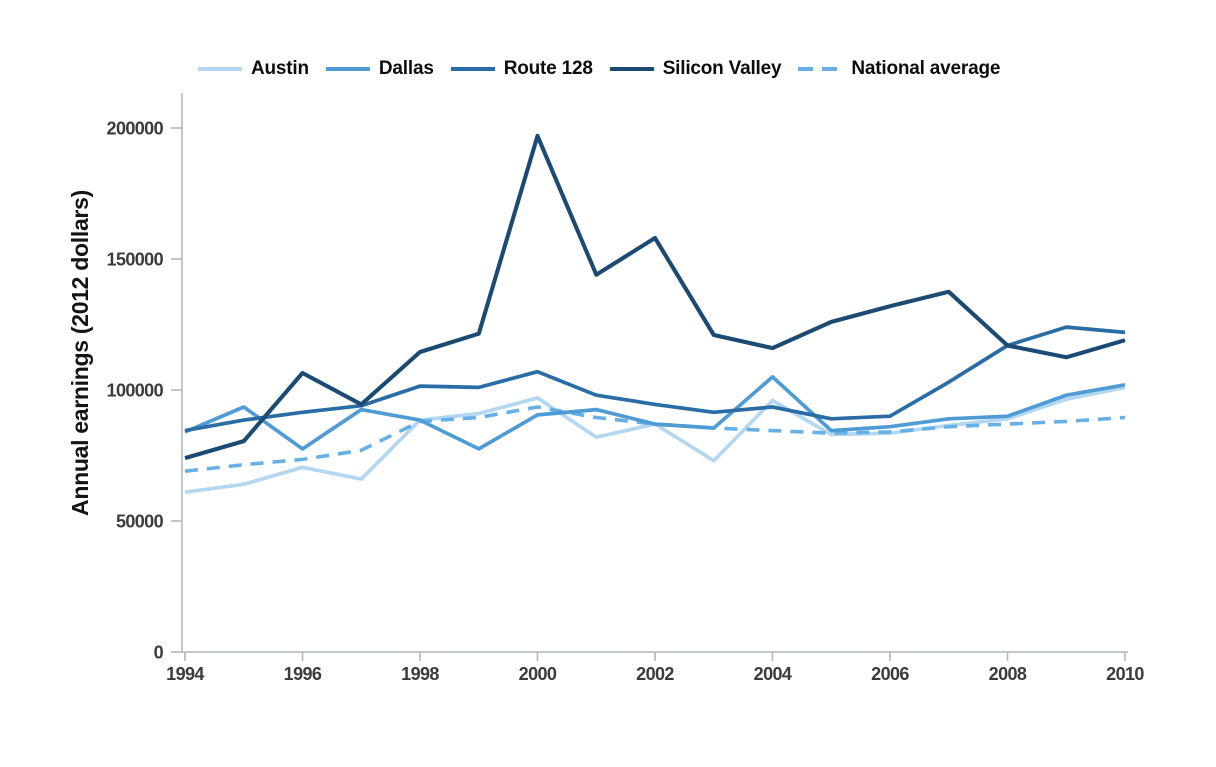 The height and width of the screenshot is (767, 1216). I want to click on legend-label: Route 128, so click(548, 68).